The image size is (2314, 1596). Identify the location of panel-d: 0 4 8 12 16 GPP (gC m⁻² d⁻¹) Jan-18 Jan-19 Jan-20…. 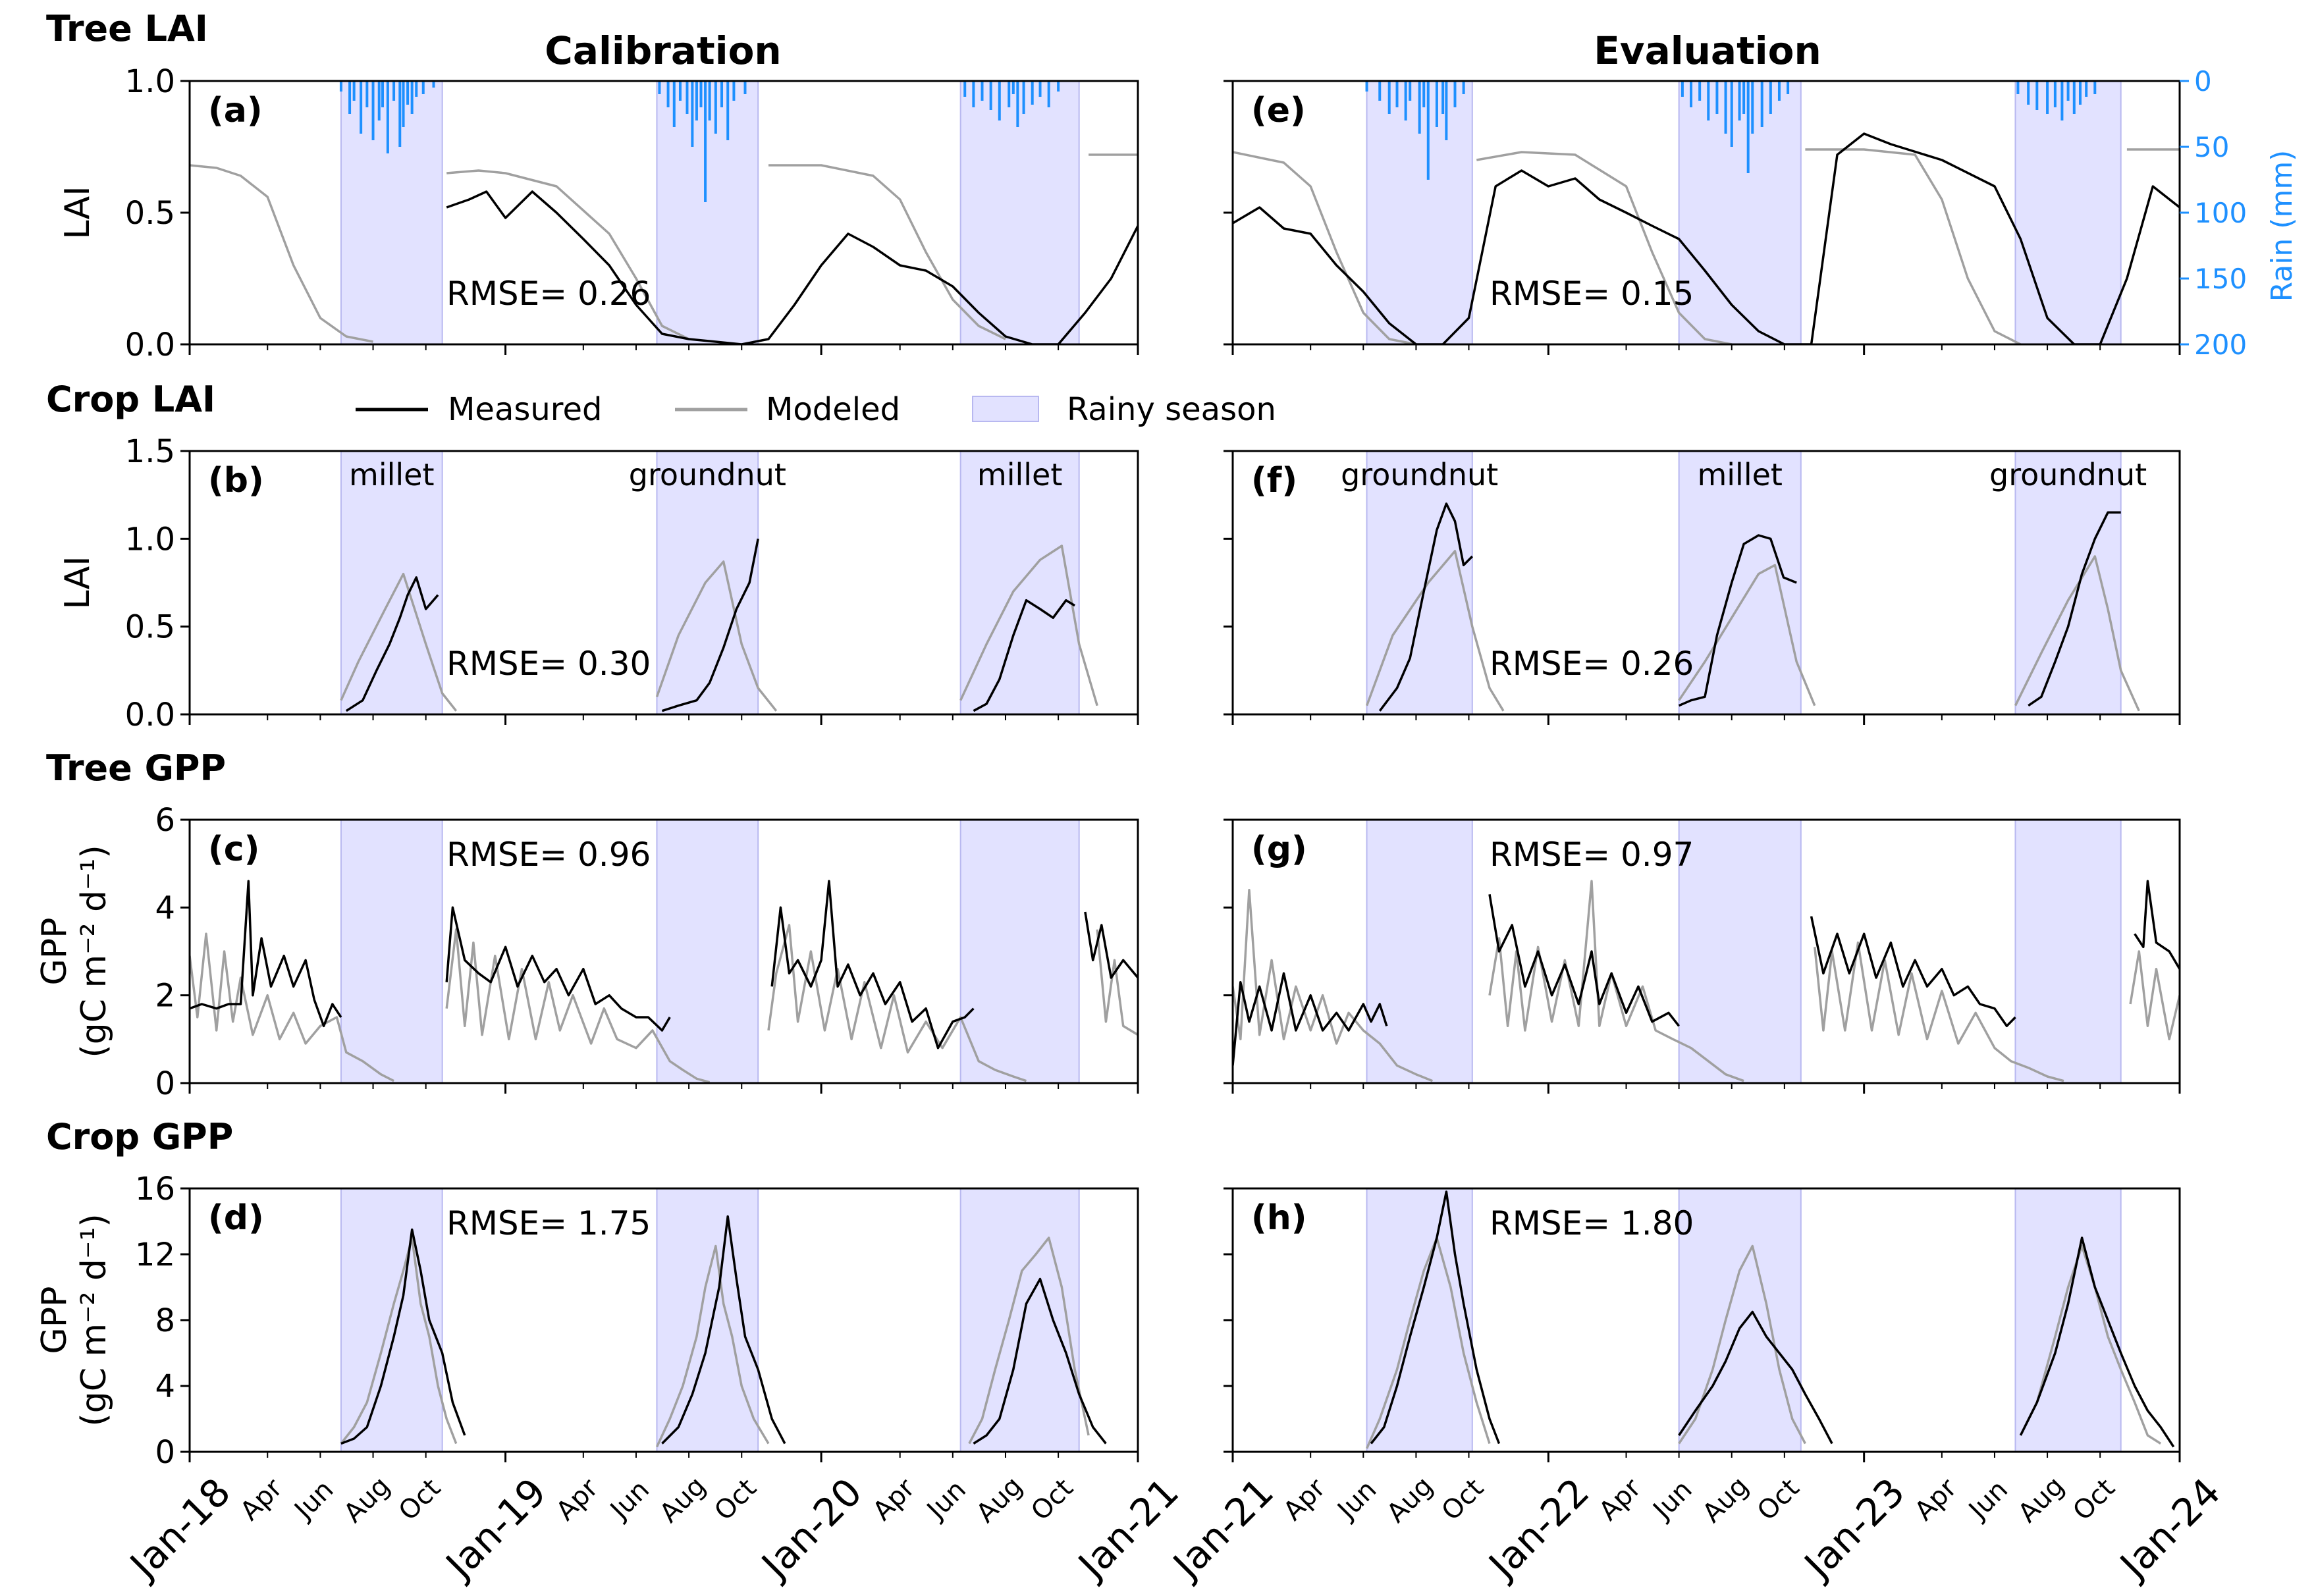
(611, 1380).